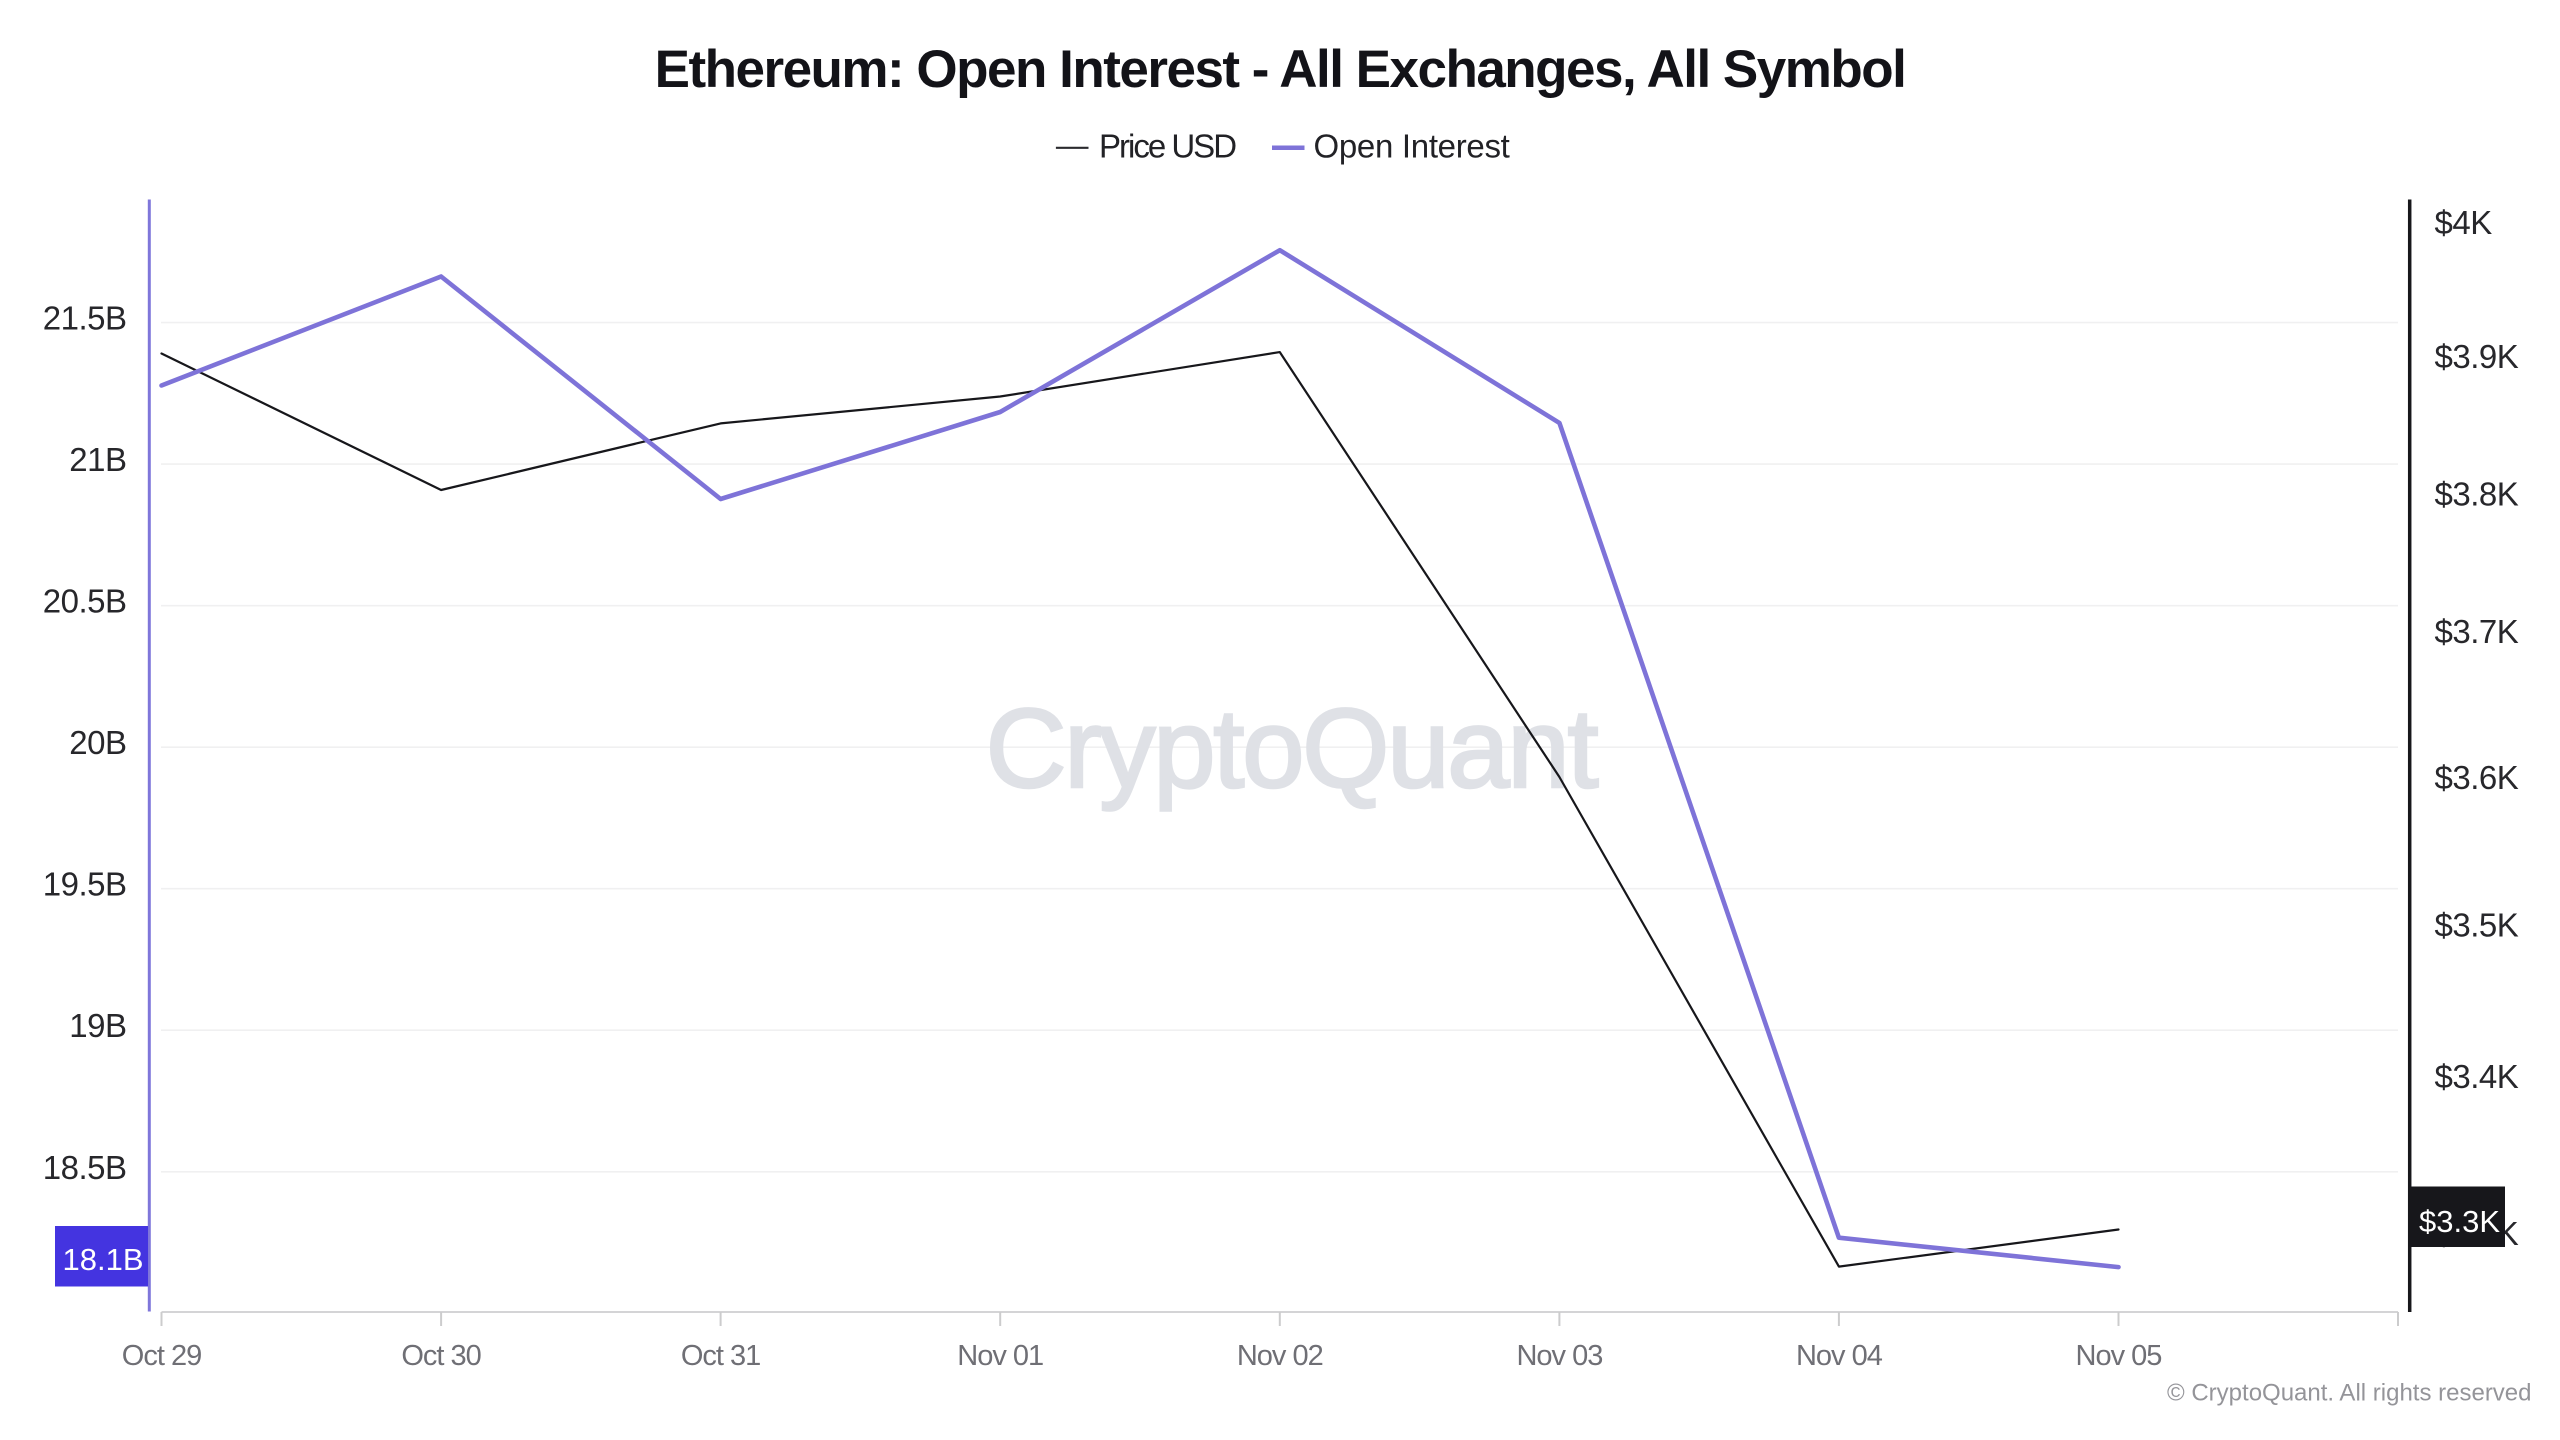 The height and width of the screenshot is (1440, 2560). I want to click on svg-text: 20.5B, so click(85, 601).